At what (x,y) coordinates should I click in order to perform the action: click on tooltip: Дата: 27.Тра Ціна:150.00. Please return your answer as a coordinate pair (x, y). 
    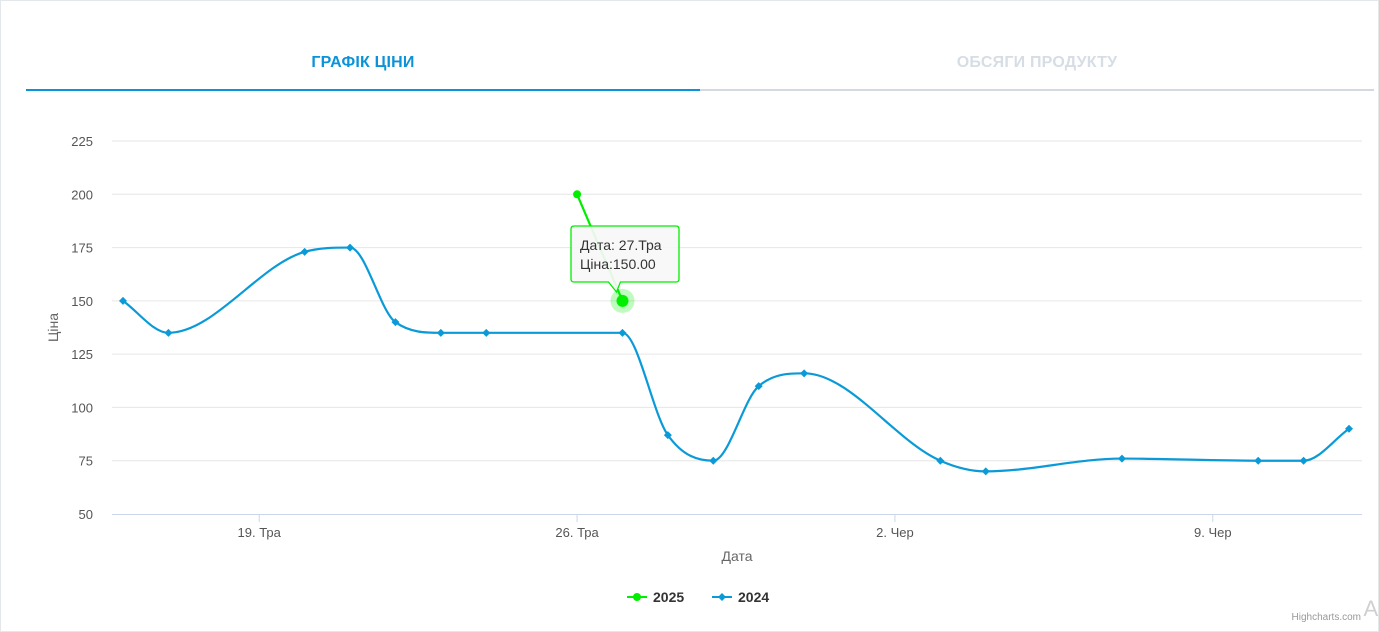
    Looking at the image, I should click on (625, 259).